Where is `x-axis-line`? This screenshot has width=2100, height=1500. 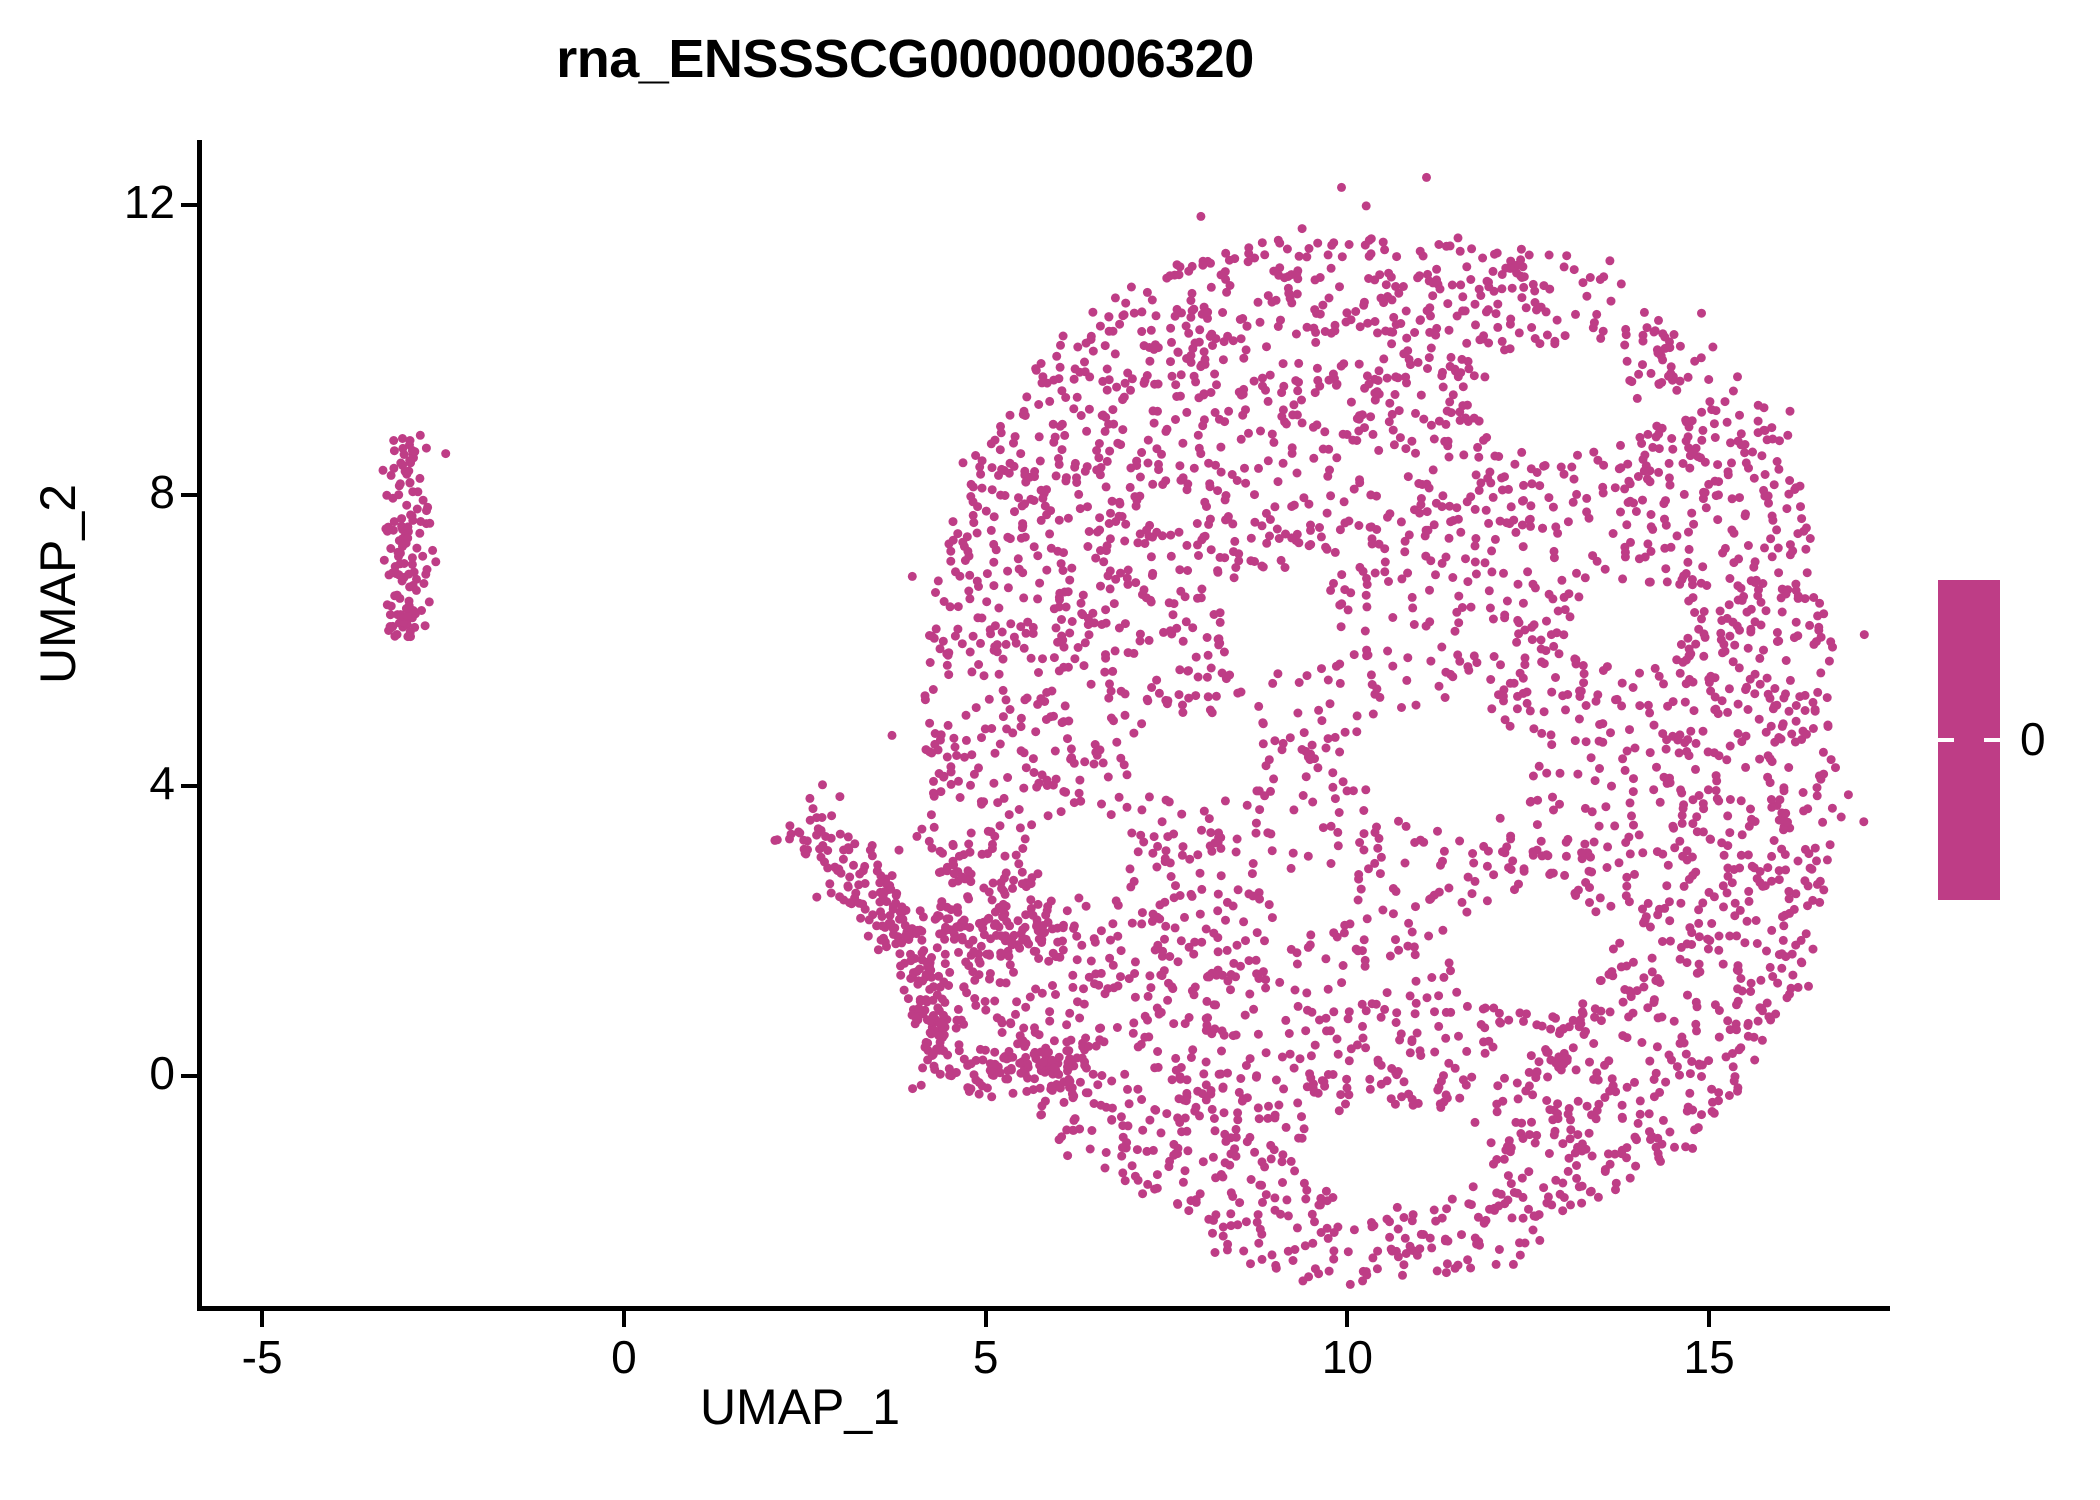
x-axis-line is located at coordinates (1043, 1308).